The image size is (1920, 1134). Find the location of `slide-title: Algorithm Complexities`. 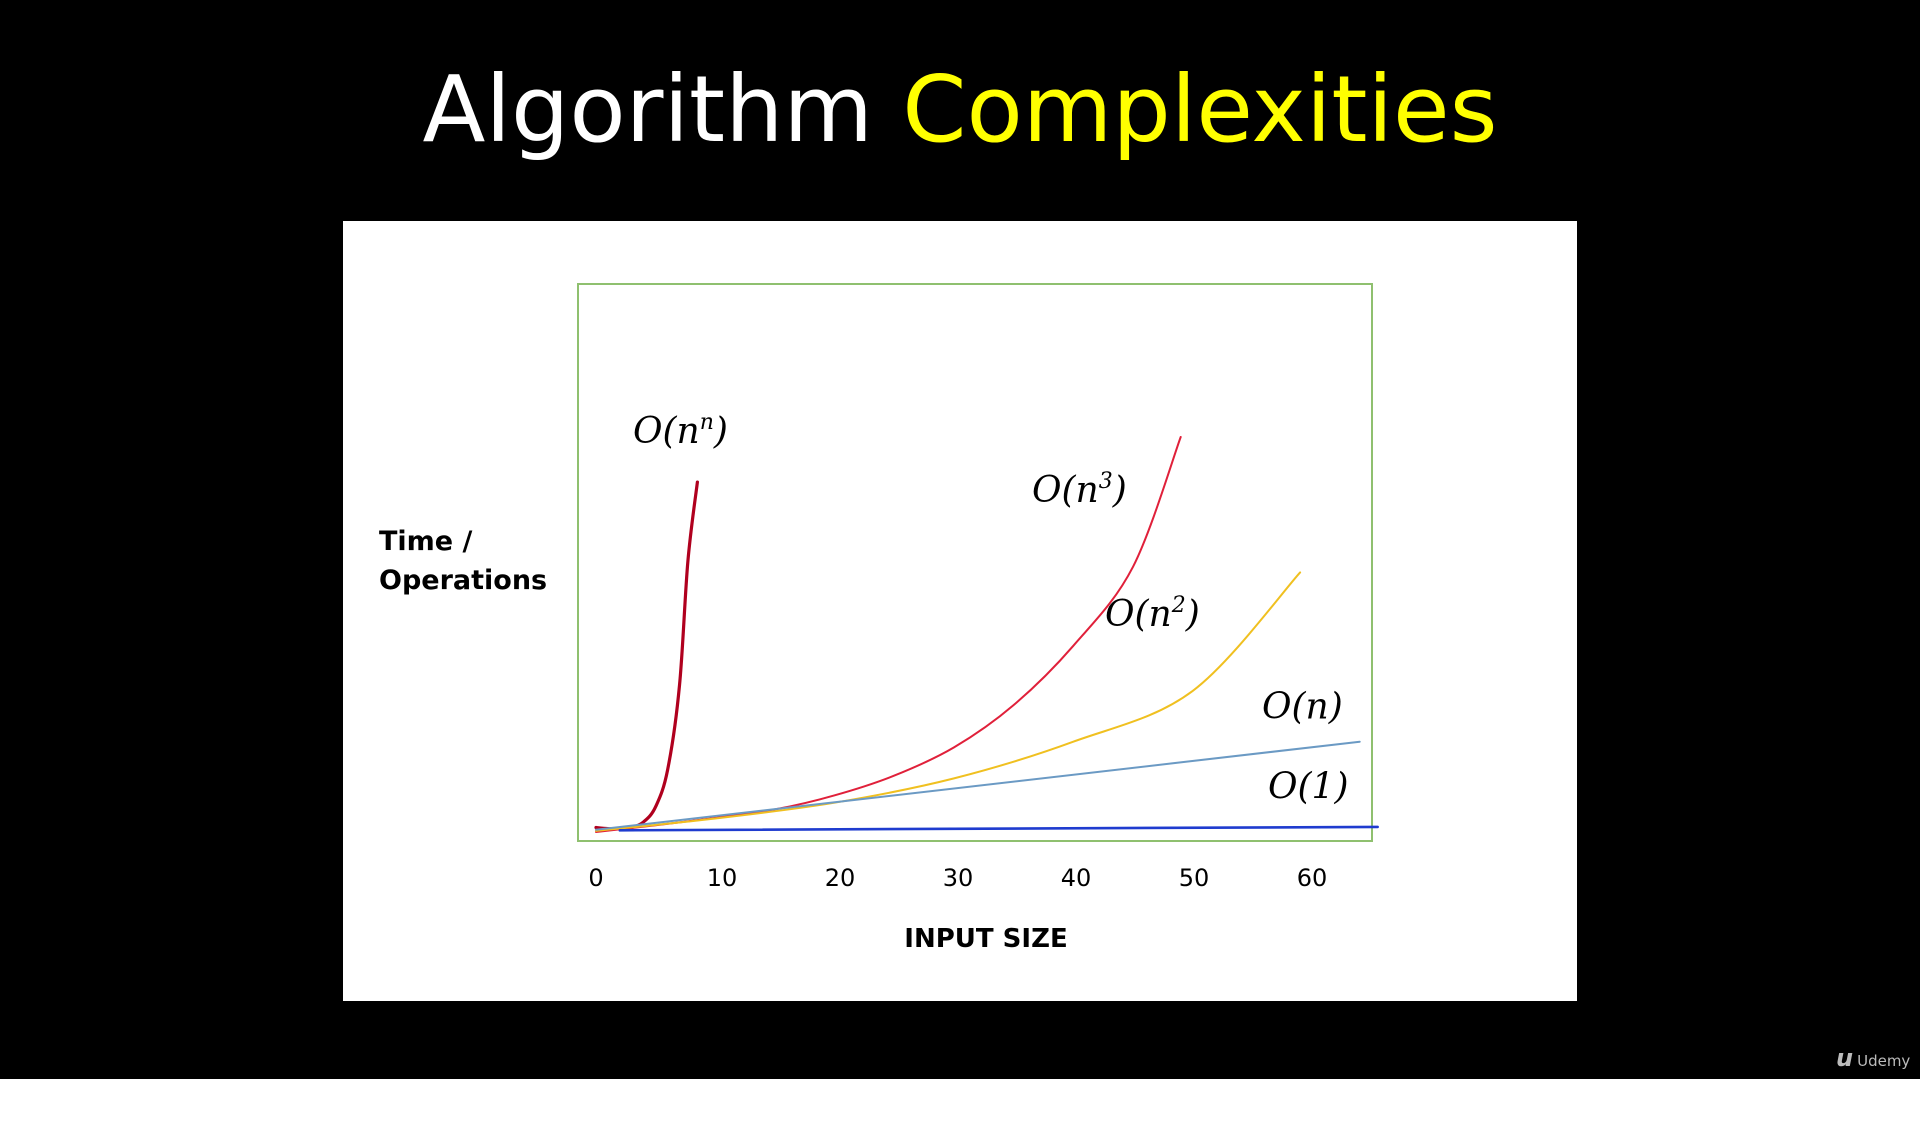

slide-title: Algorithm Complexities is located at coordinates (960, 110).